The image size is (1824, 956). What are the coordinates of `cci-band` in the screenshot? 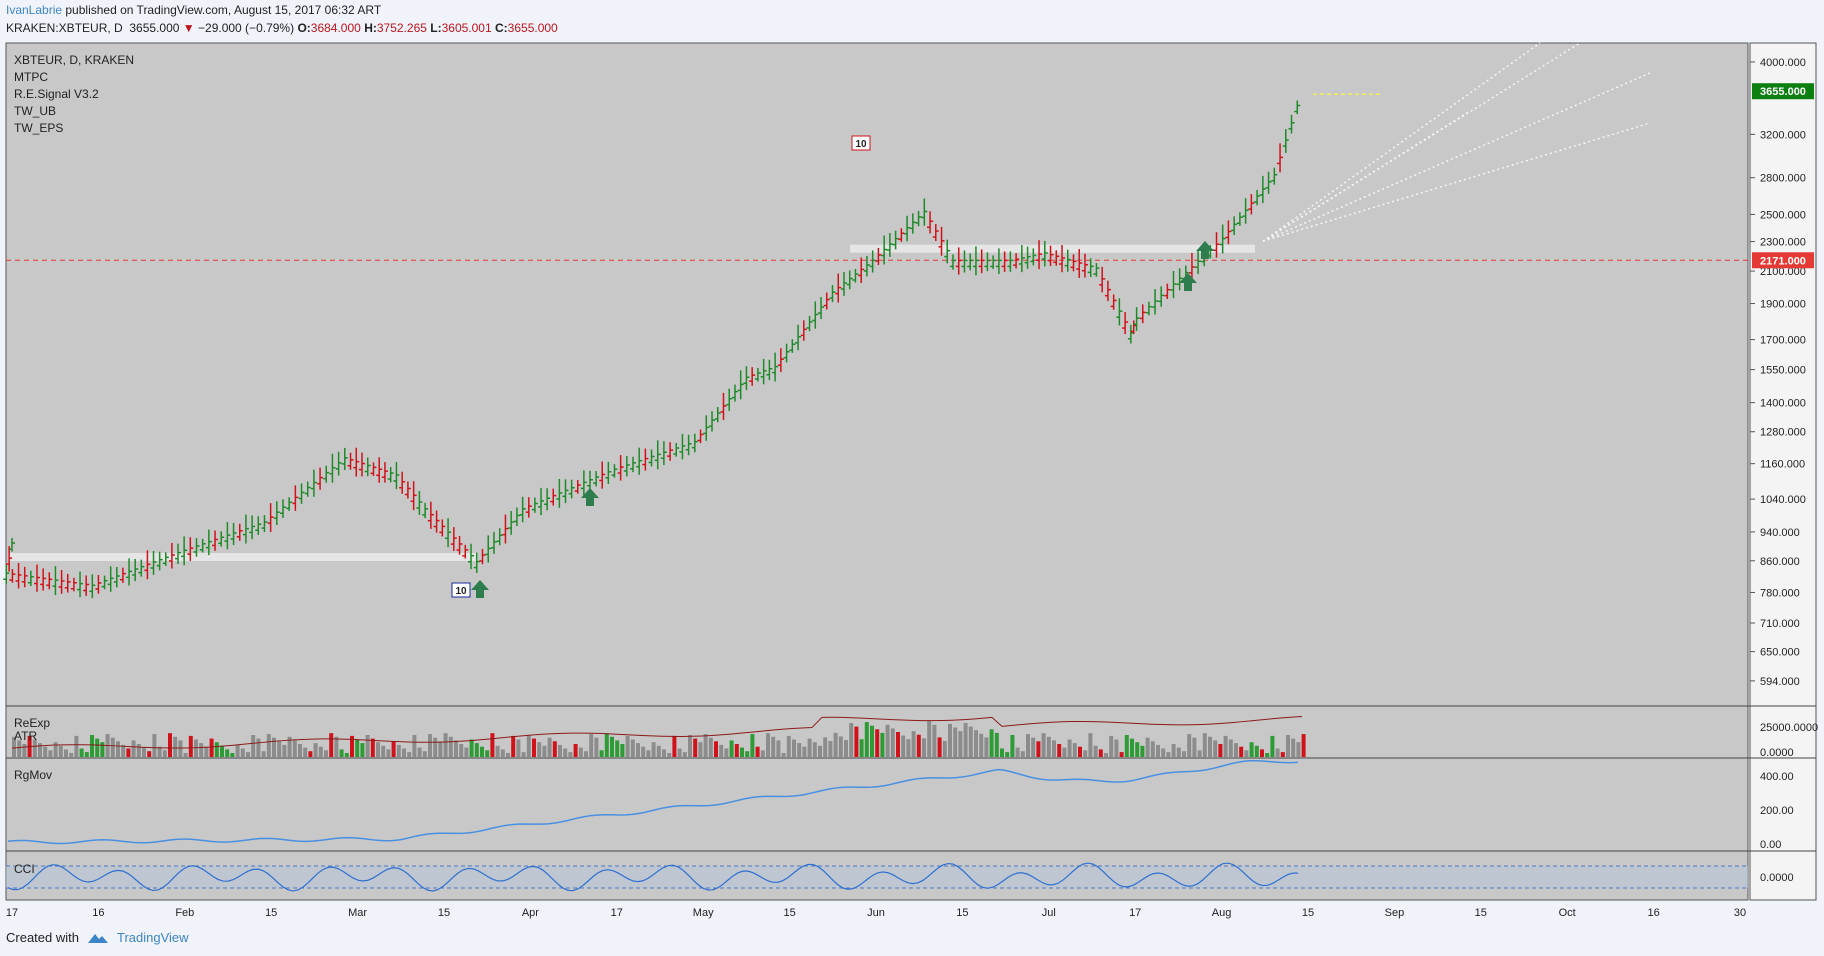 It's located at (877, 877).